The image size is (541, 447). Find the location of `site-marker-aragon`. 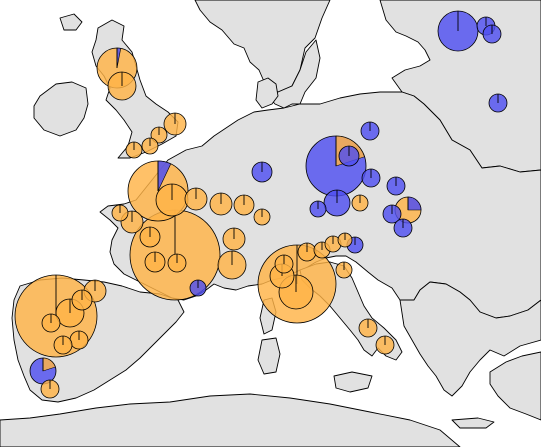

site-marker-aragon is located at coordinates (79, 340).